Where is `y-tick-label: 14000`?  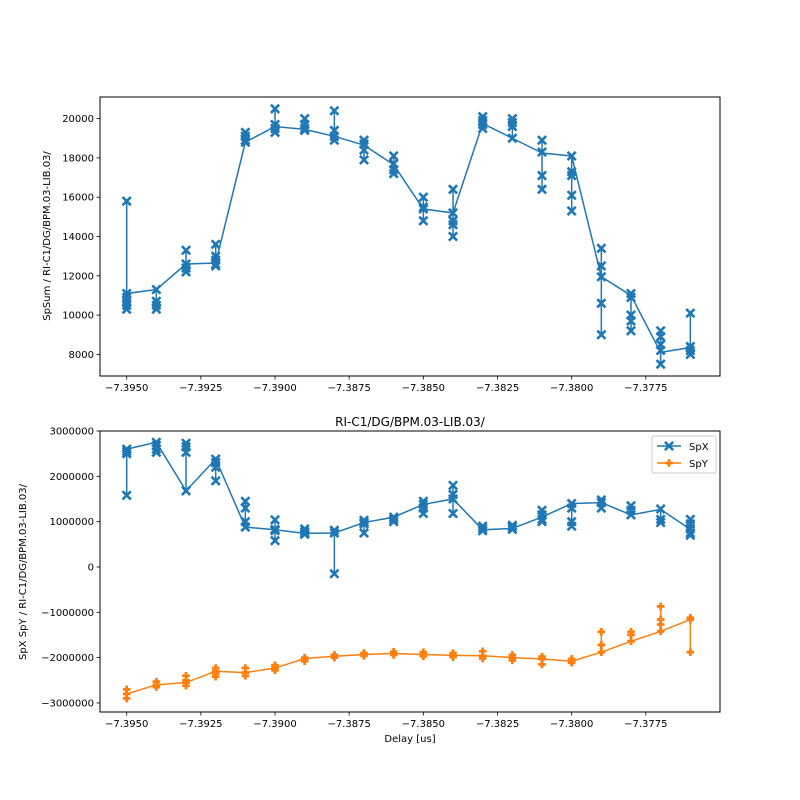
y-tick-label: 14000 is located at coordinates (78, 237).